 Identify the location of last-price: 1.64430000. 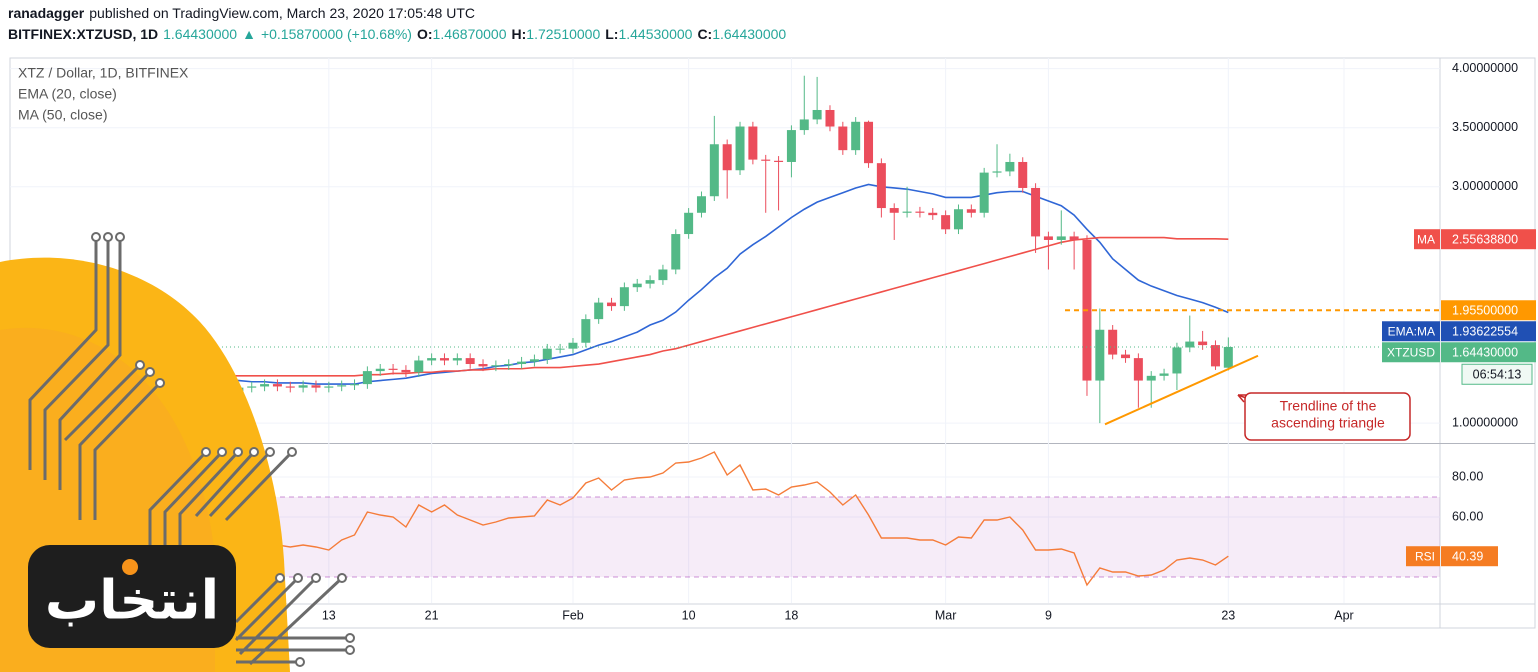
(200, 34).